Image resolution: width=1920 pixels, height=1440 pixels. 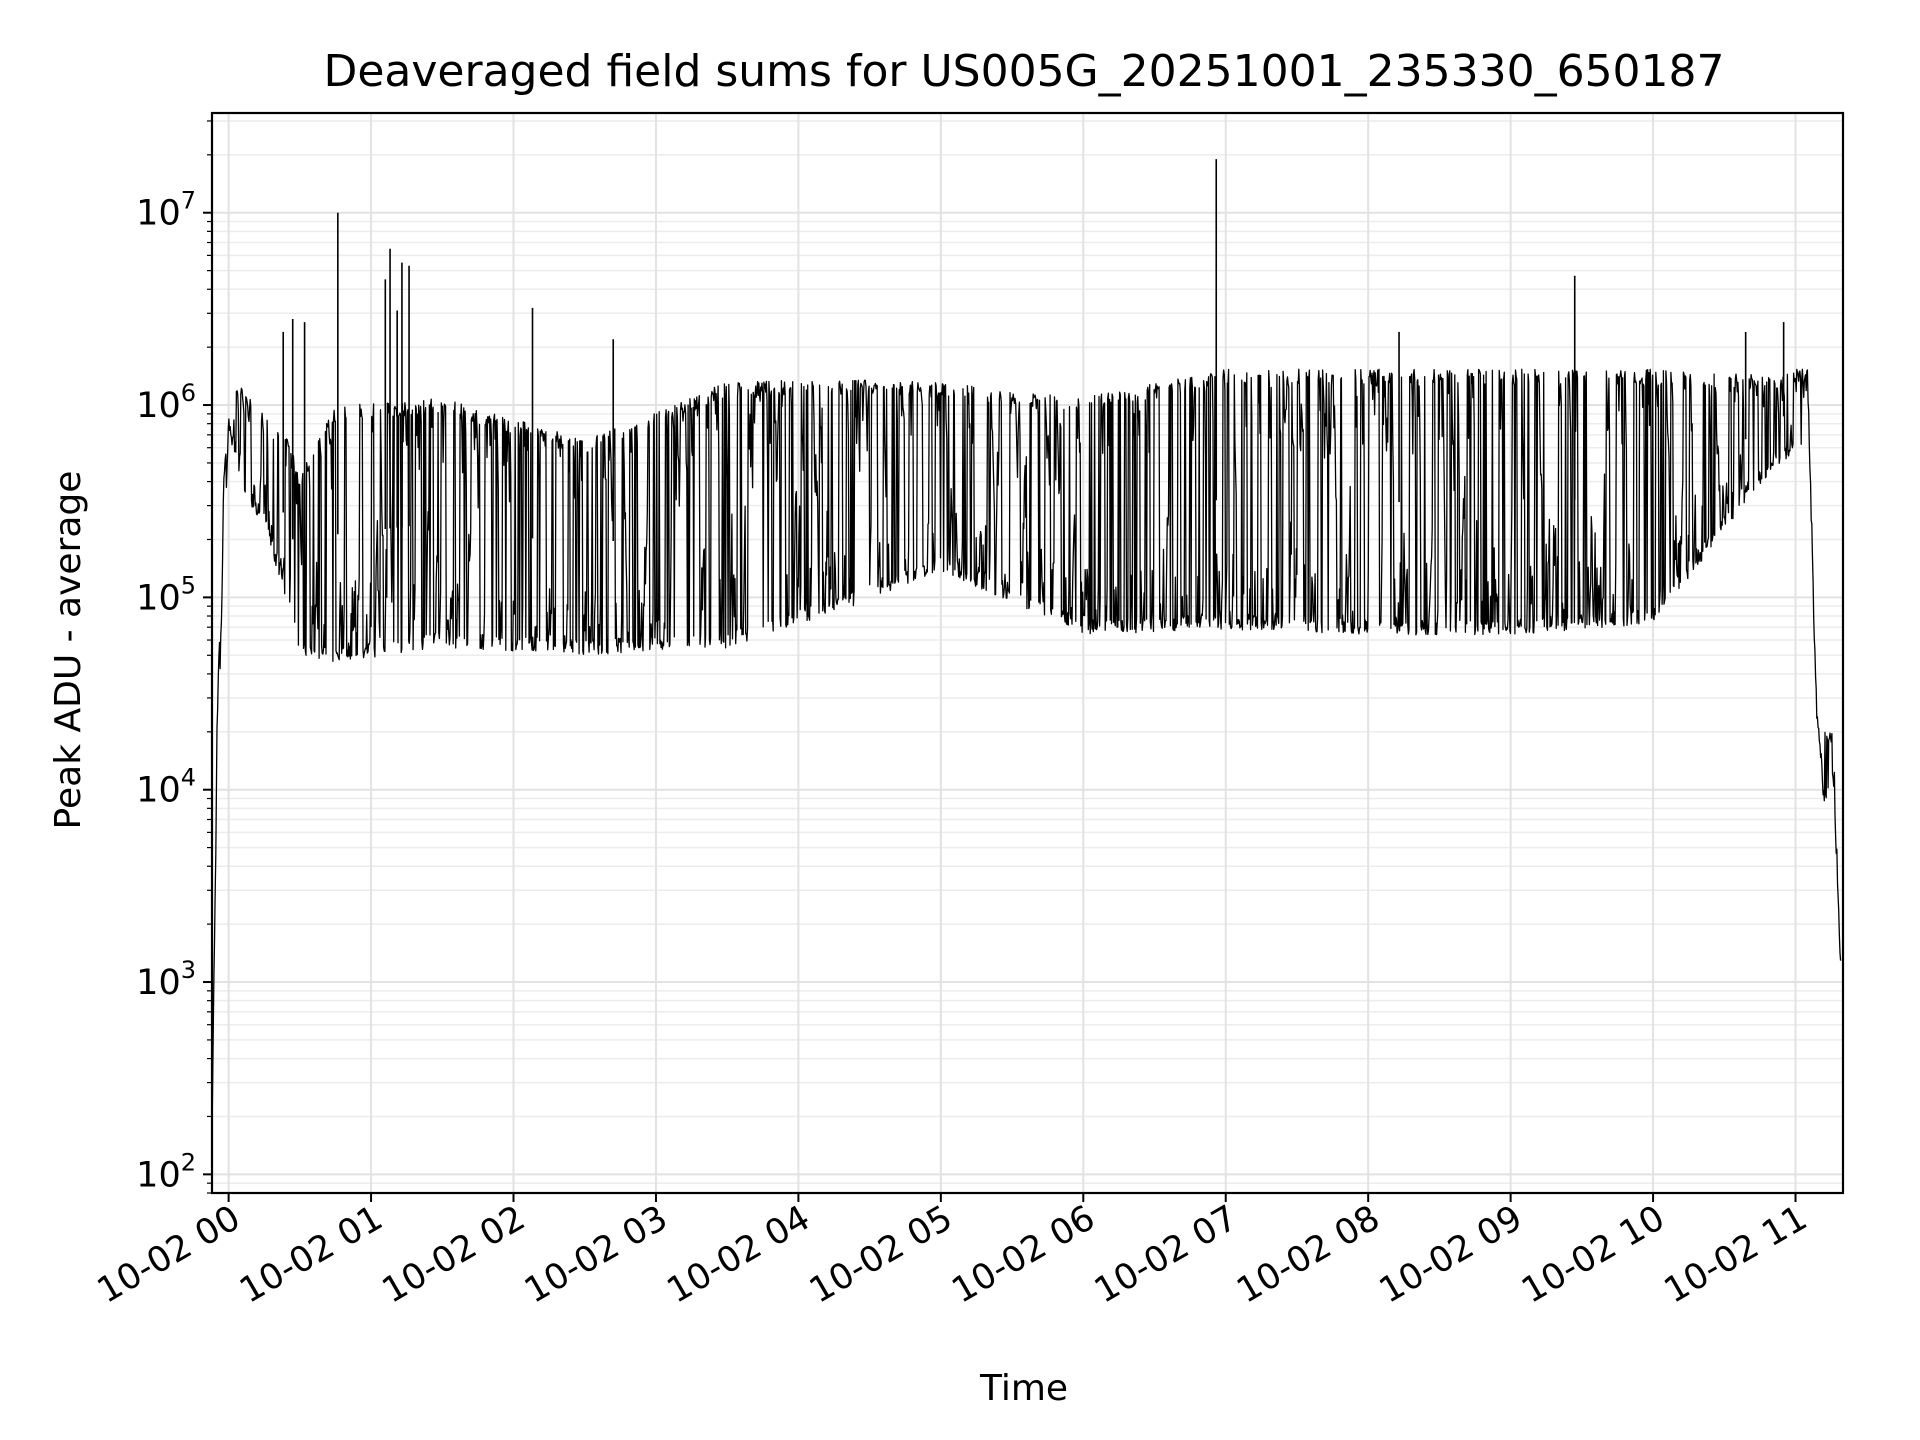 I want to click on y-tick-label-exponent: 5, so click(x=188, y=585).